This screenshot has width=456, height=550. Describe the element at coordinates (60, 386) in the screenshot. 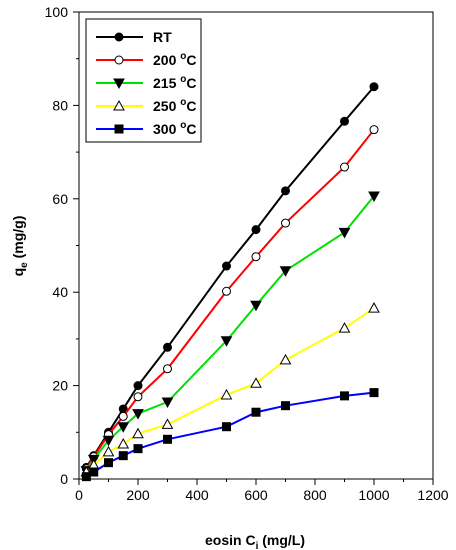

I see `y-tick-label: 20` at that location.